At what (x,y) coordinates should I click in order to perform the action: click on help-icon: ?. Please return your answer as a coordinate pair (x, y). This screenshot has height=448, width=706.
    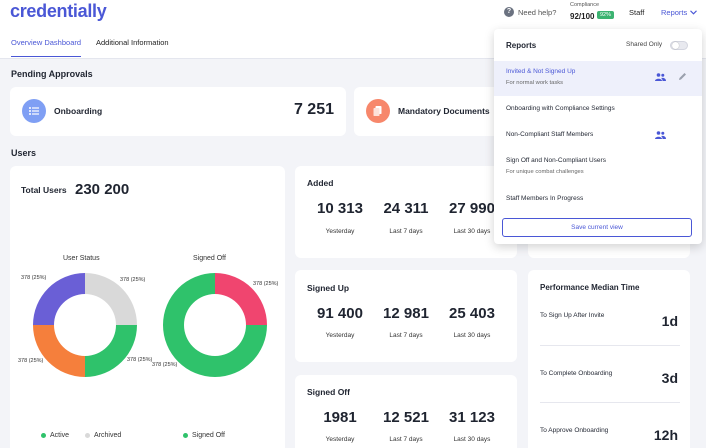
    Looking at the image, I should click on (509, 12).